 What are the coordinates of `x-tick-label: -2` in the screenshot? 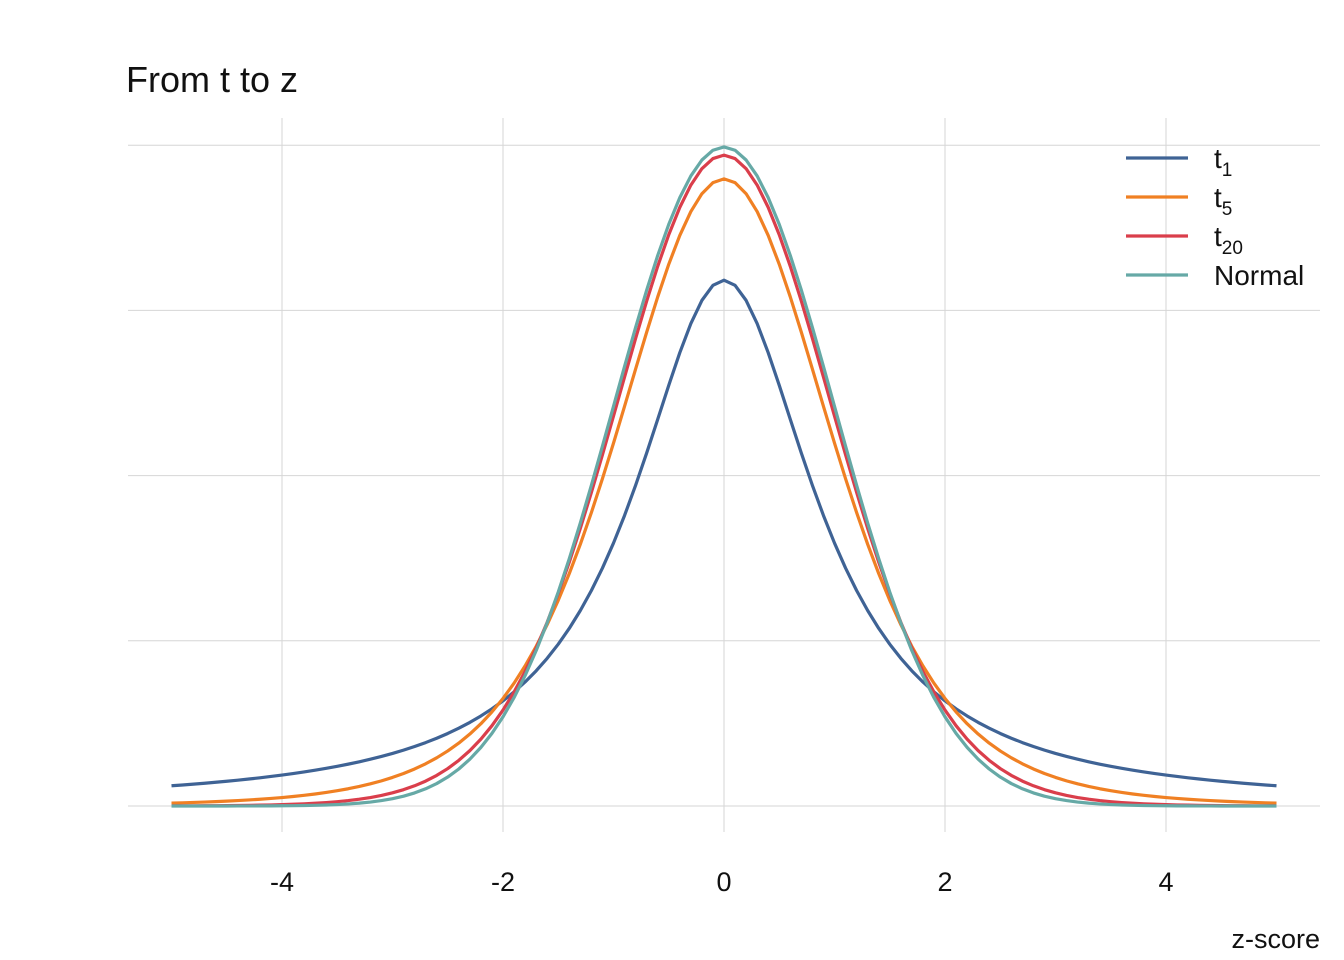 It's located at (503, 882).